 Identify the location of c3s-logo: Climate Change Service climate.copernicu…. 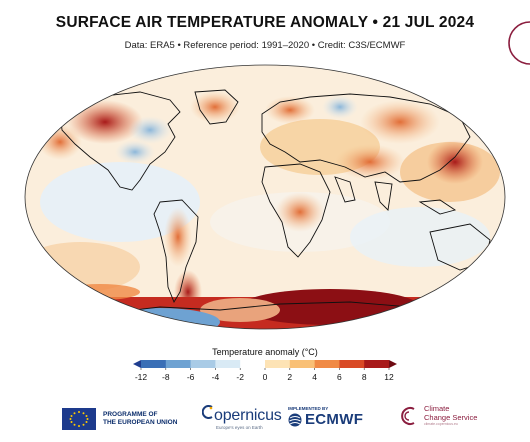
(438, 415).